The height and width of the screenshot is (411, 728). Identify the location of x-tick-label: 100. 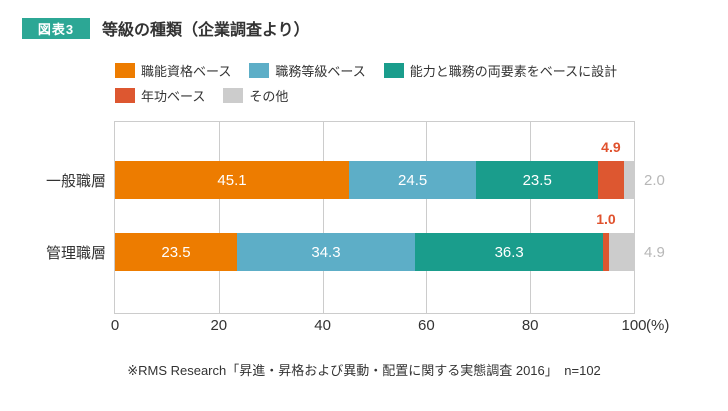
(634, 325).